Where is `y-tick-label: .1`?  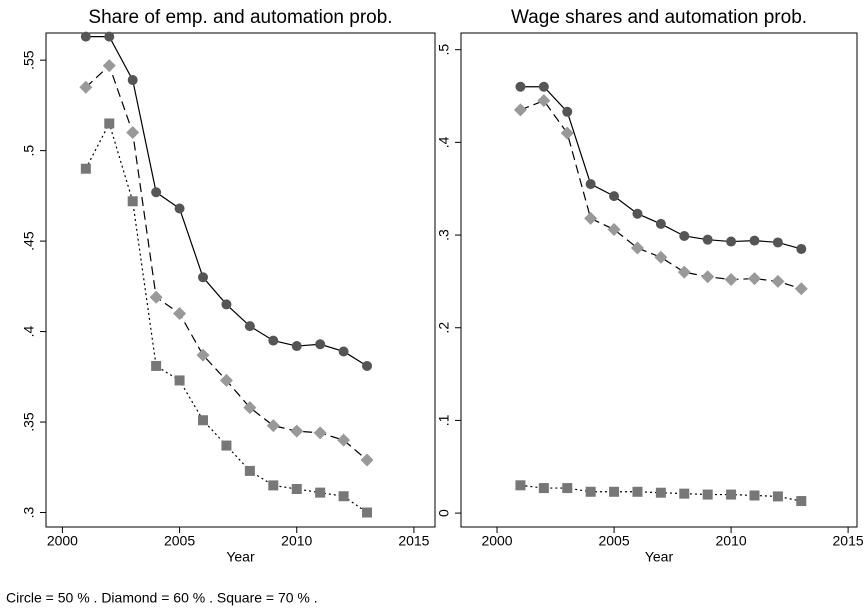
y-tick-label: .1 is located at coordinates (444, 420).